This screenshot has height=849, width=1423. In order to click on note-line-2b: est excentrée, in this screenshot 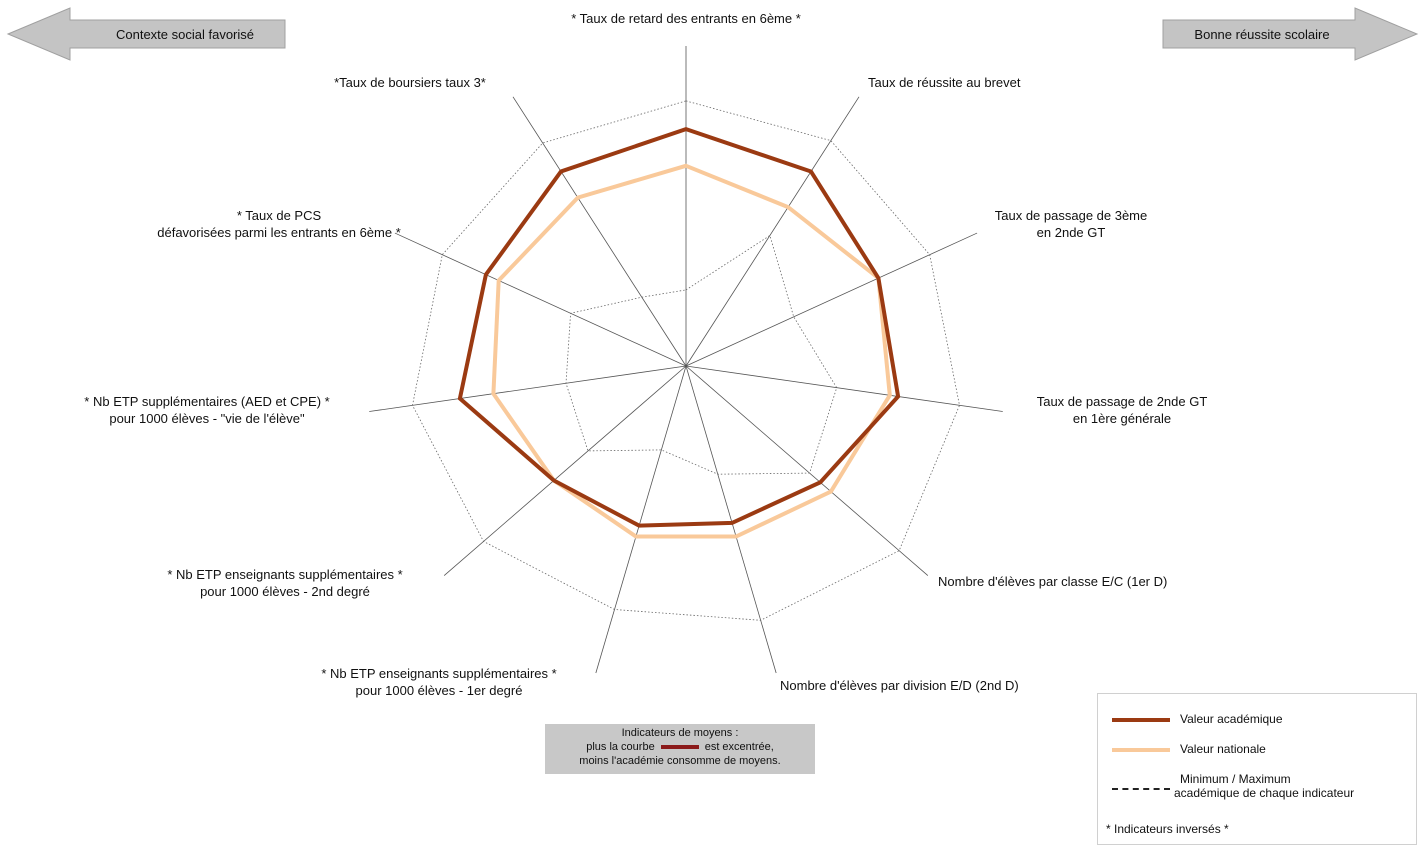, I will do `click(739, 747)`.